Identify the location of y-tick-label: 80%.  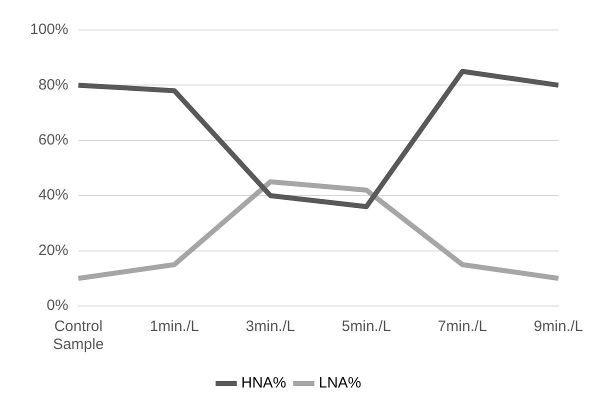
(53, 85).